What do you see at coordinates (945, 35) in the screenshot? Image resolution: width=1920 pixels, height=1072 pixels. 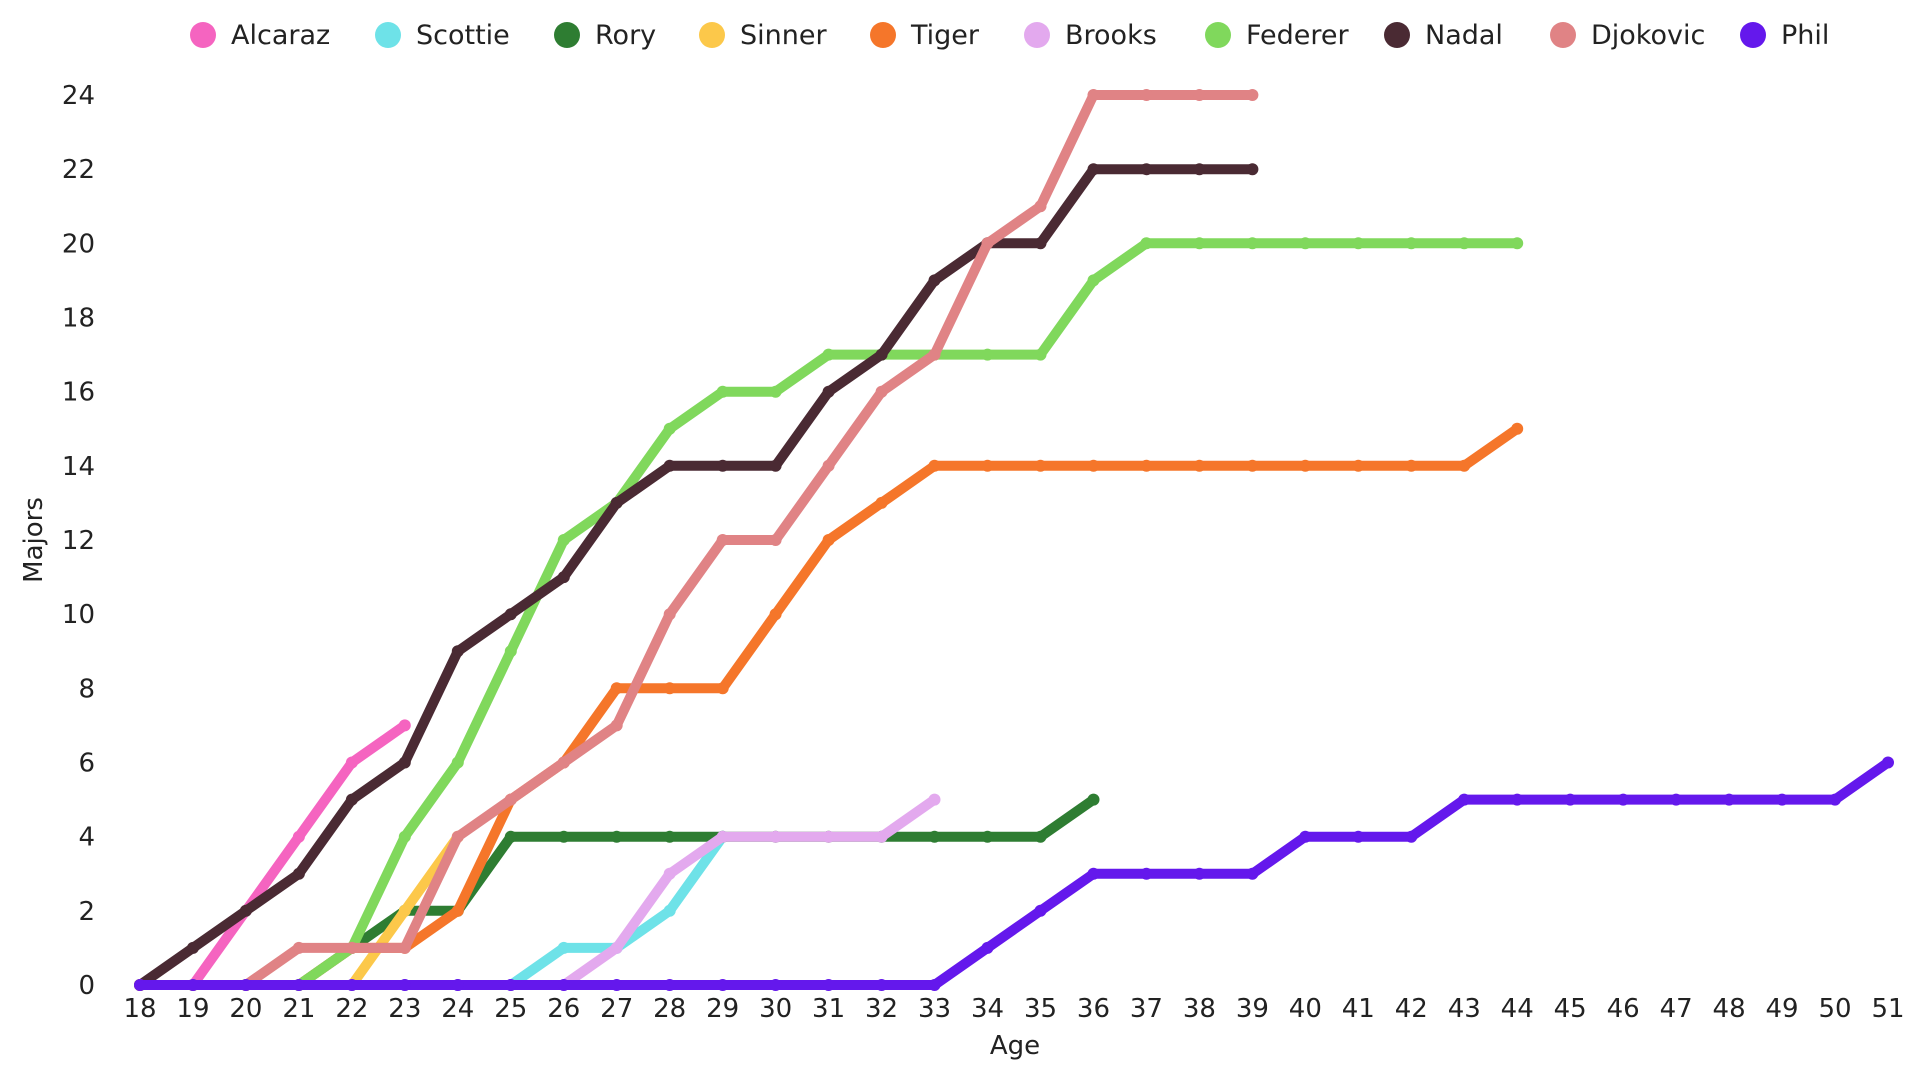 I see `legend-label-tiger: Tiger` at bounding box center [945, 35].